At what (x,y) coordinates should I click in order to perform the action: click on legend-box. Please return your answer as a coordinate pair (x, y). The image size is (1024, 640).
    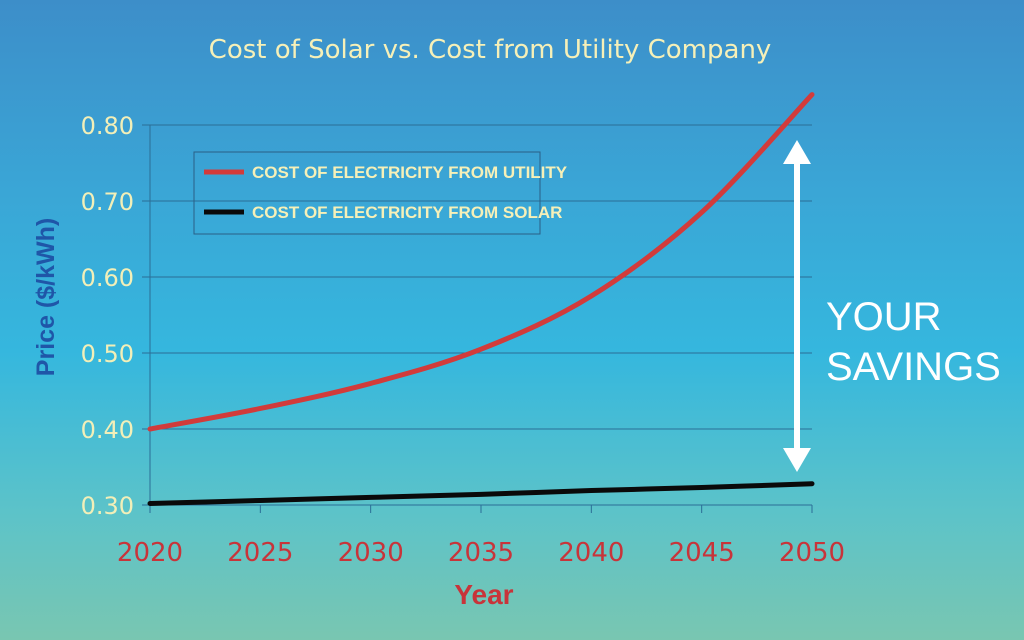
    Looking at the image, I should click on (367, 193).